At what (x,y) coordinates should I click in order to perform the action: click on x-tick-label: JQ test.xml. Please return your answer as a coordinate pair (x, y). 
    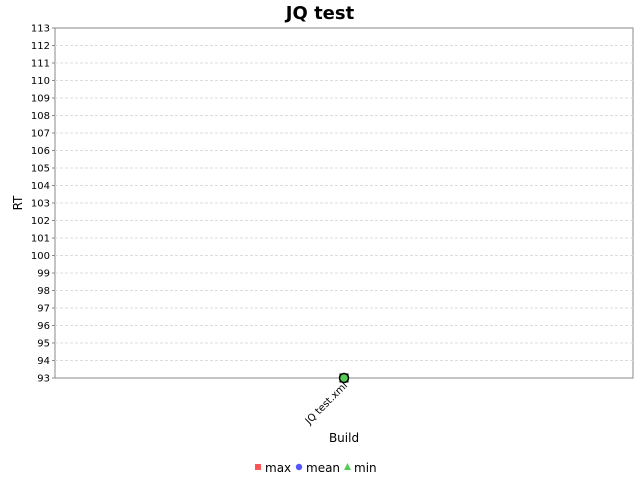
    Looking at the image, I should click on (326, 403).